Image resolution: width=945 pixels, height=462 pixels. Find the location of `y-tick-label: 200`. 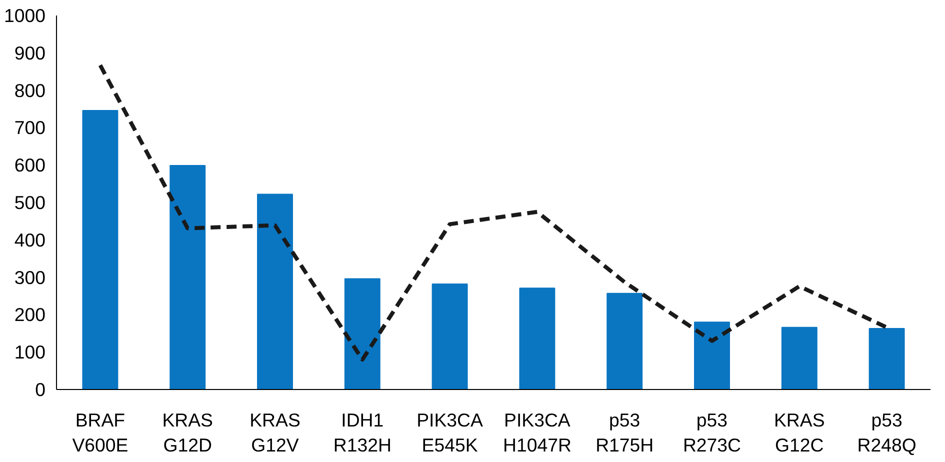

y-tick-label: 200 is located at coordinates (30, 315).